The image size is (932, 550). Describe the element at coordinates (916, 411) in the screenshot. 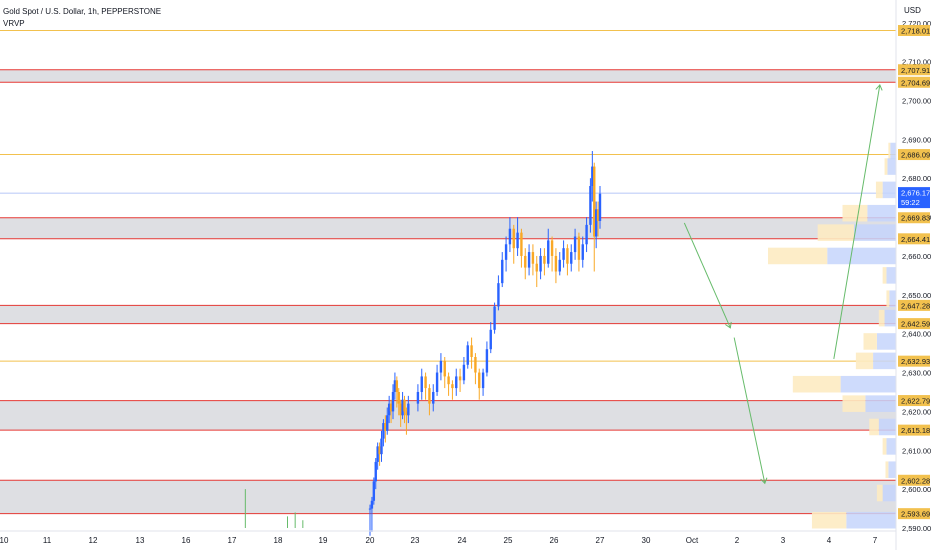

I see `y-tick-label: 2,620.00` at that location.